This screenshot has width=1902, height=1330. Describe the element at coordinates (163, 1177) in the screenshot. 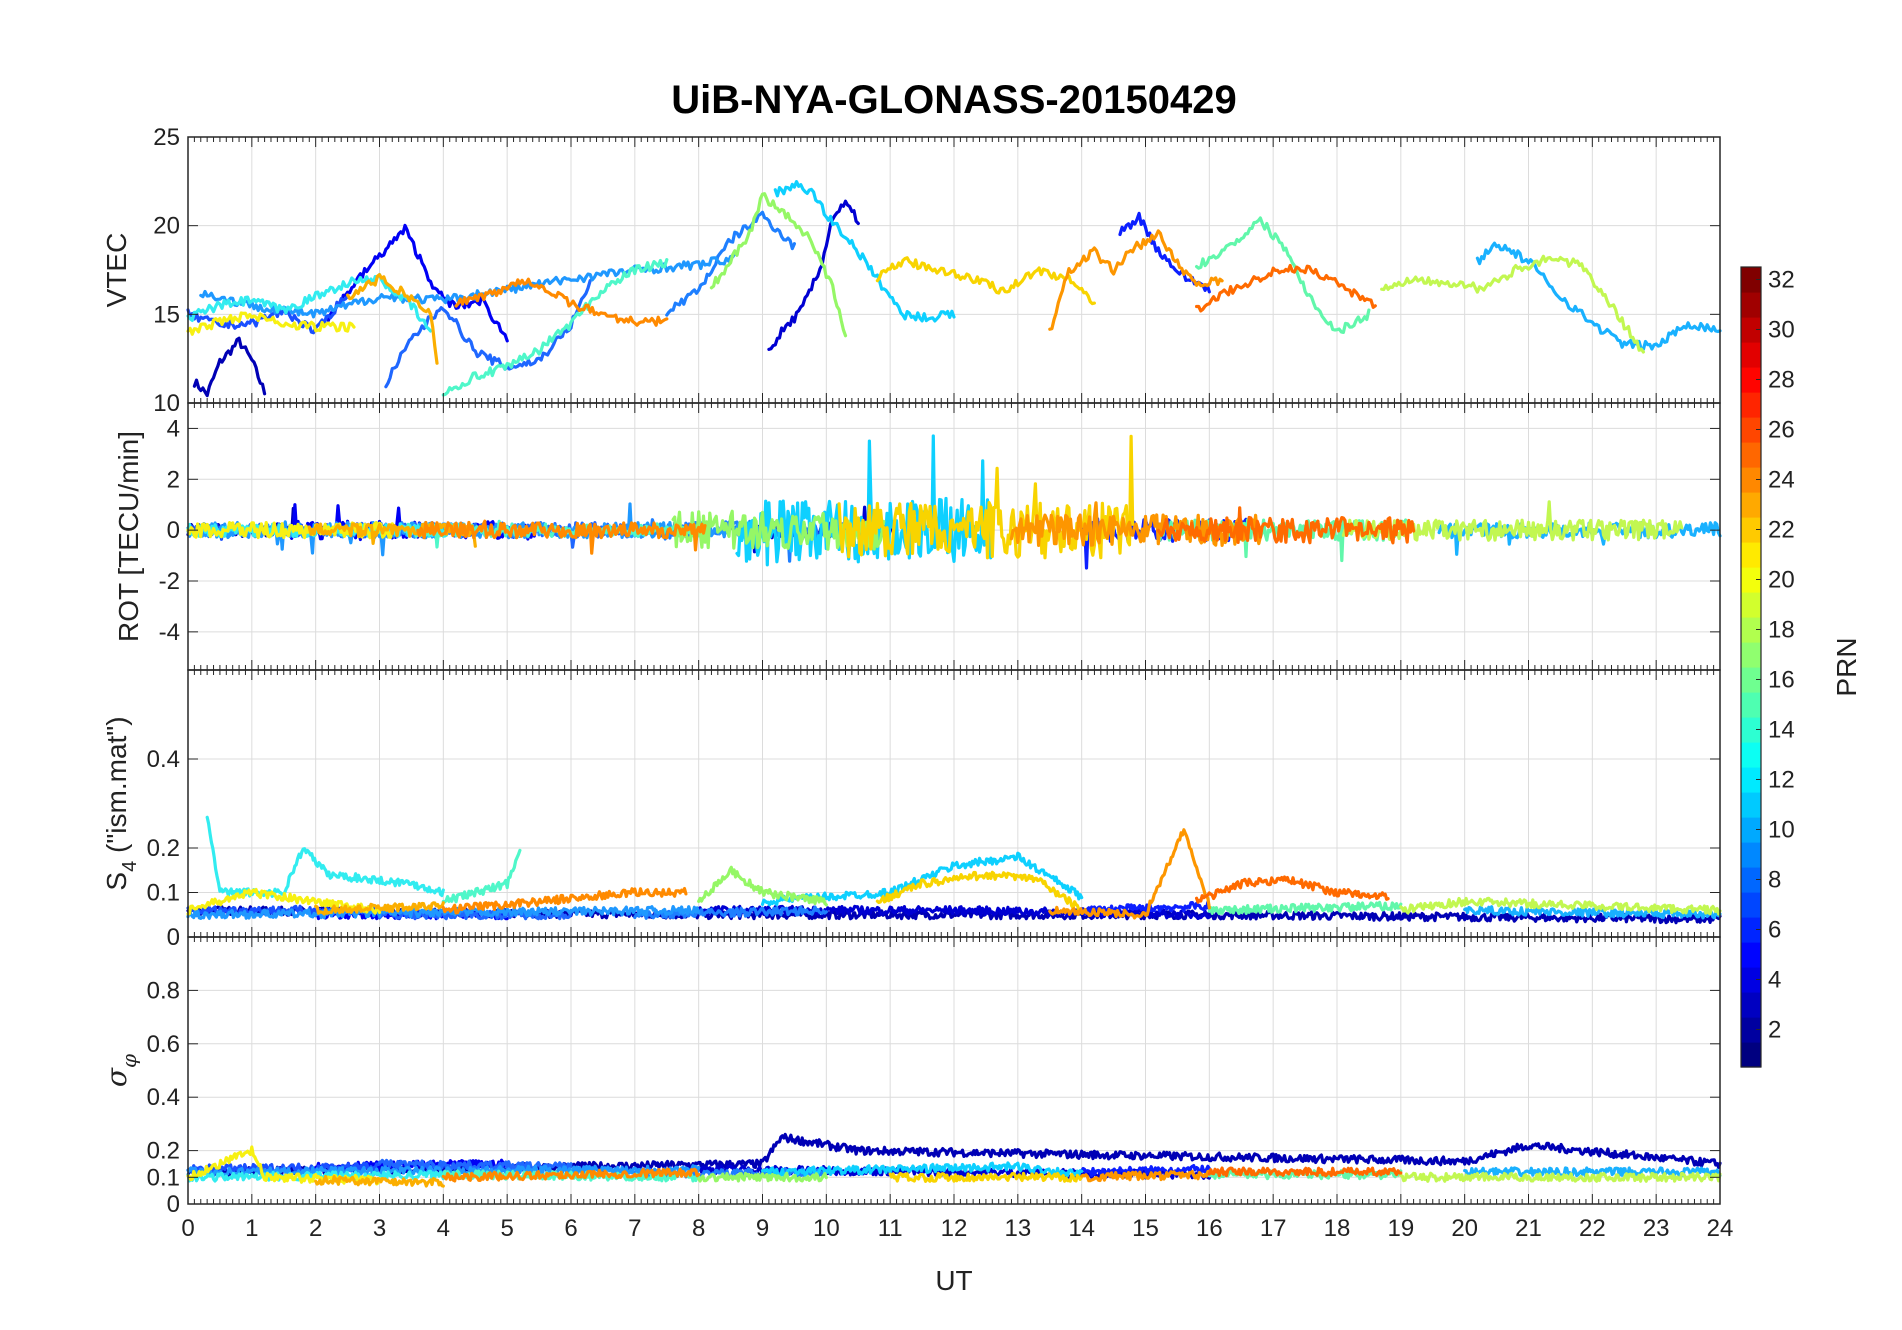

I see `y-tick-label-sigma: 0.1` at that location.